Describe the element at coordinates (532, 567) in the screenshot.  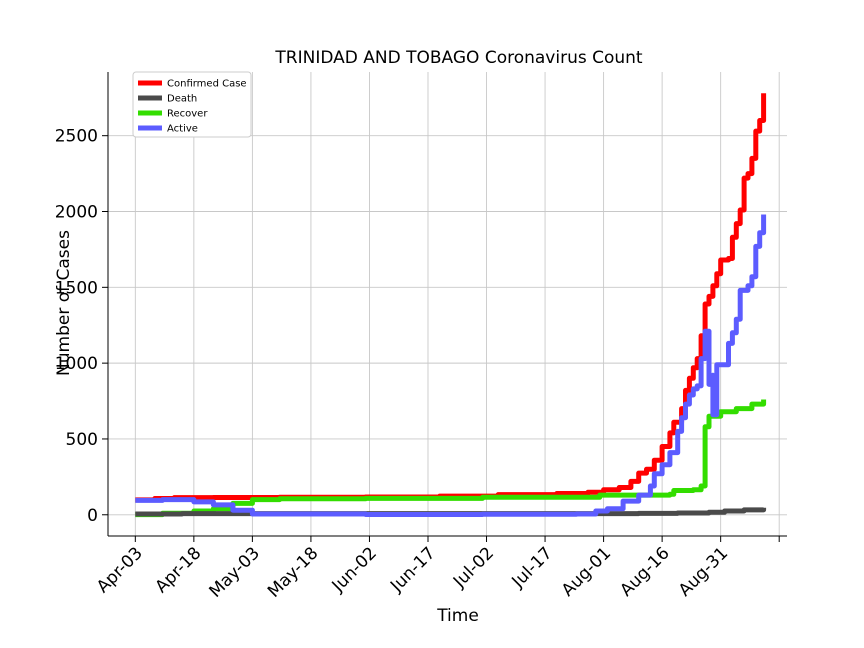
I see `x-tick-label: Jul-17` at that location.